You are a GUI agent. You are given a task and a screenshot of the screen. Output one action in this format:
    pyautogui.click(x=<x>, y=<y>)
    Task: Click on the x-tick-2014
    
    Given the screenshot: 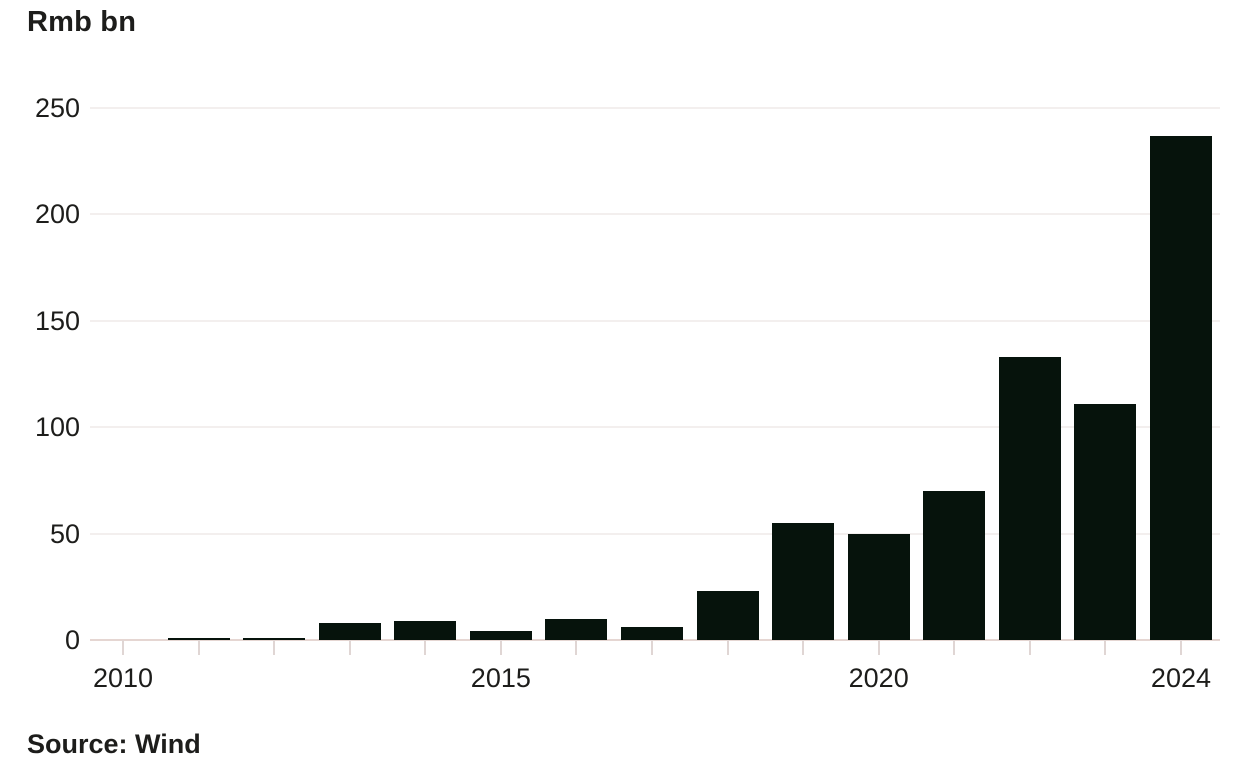 What is the action you would take?
    pyautogui.click(x=425, y=647)
    